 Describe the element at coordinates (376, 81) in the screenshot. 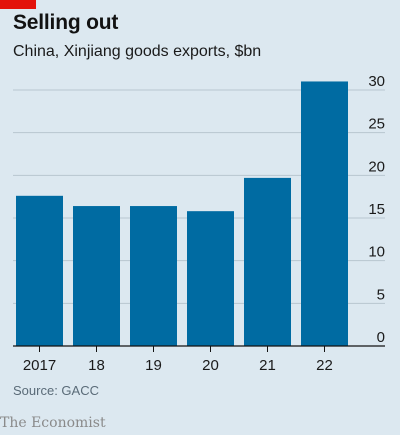

I see `y-tick-label: 30` at that location.